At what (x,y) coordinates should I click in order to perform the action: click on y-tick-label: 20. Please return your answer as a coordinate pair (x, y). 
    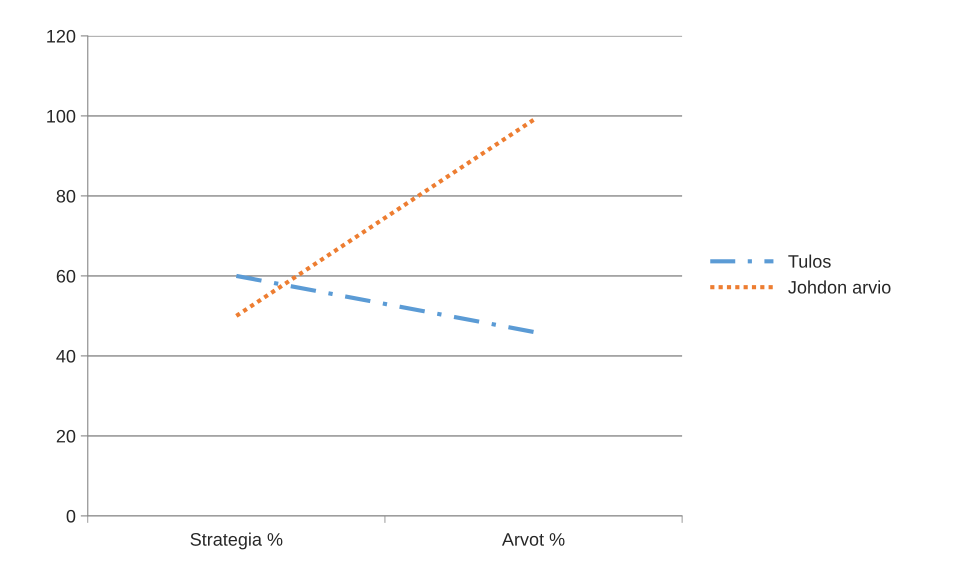
    Looking at the image, I should click on (66, 436).